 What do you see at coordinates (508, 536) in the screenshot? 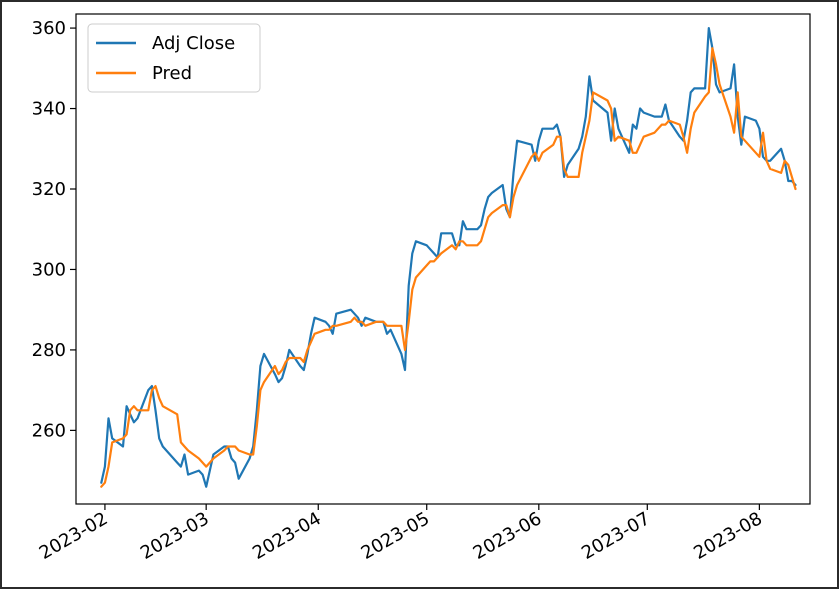
I see `x-tick-label: 2023-06` at bounding box center [508, 536].